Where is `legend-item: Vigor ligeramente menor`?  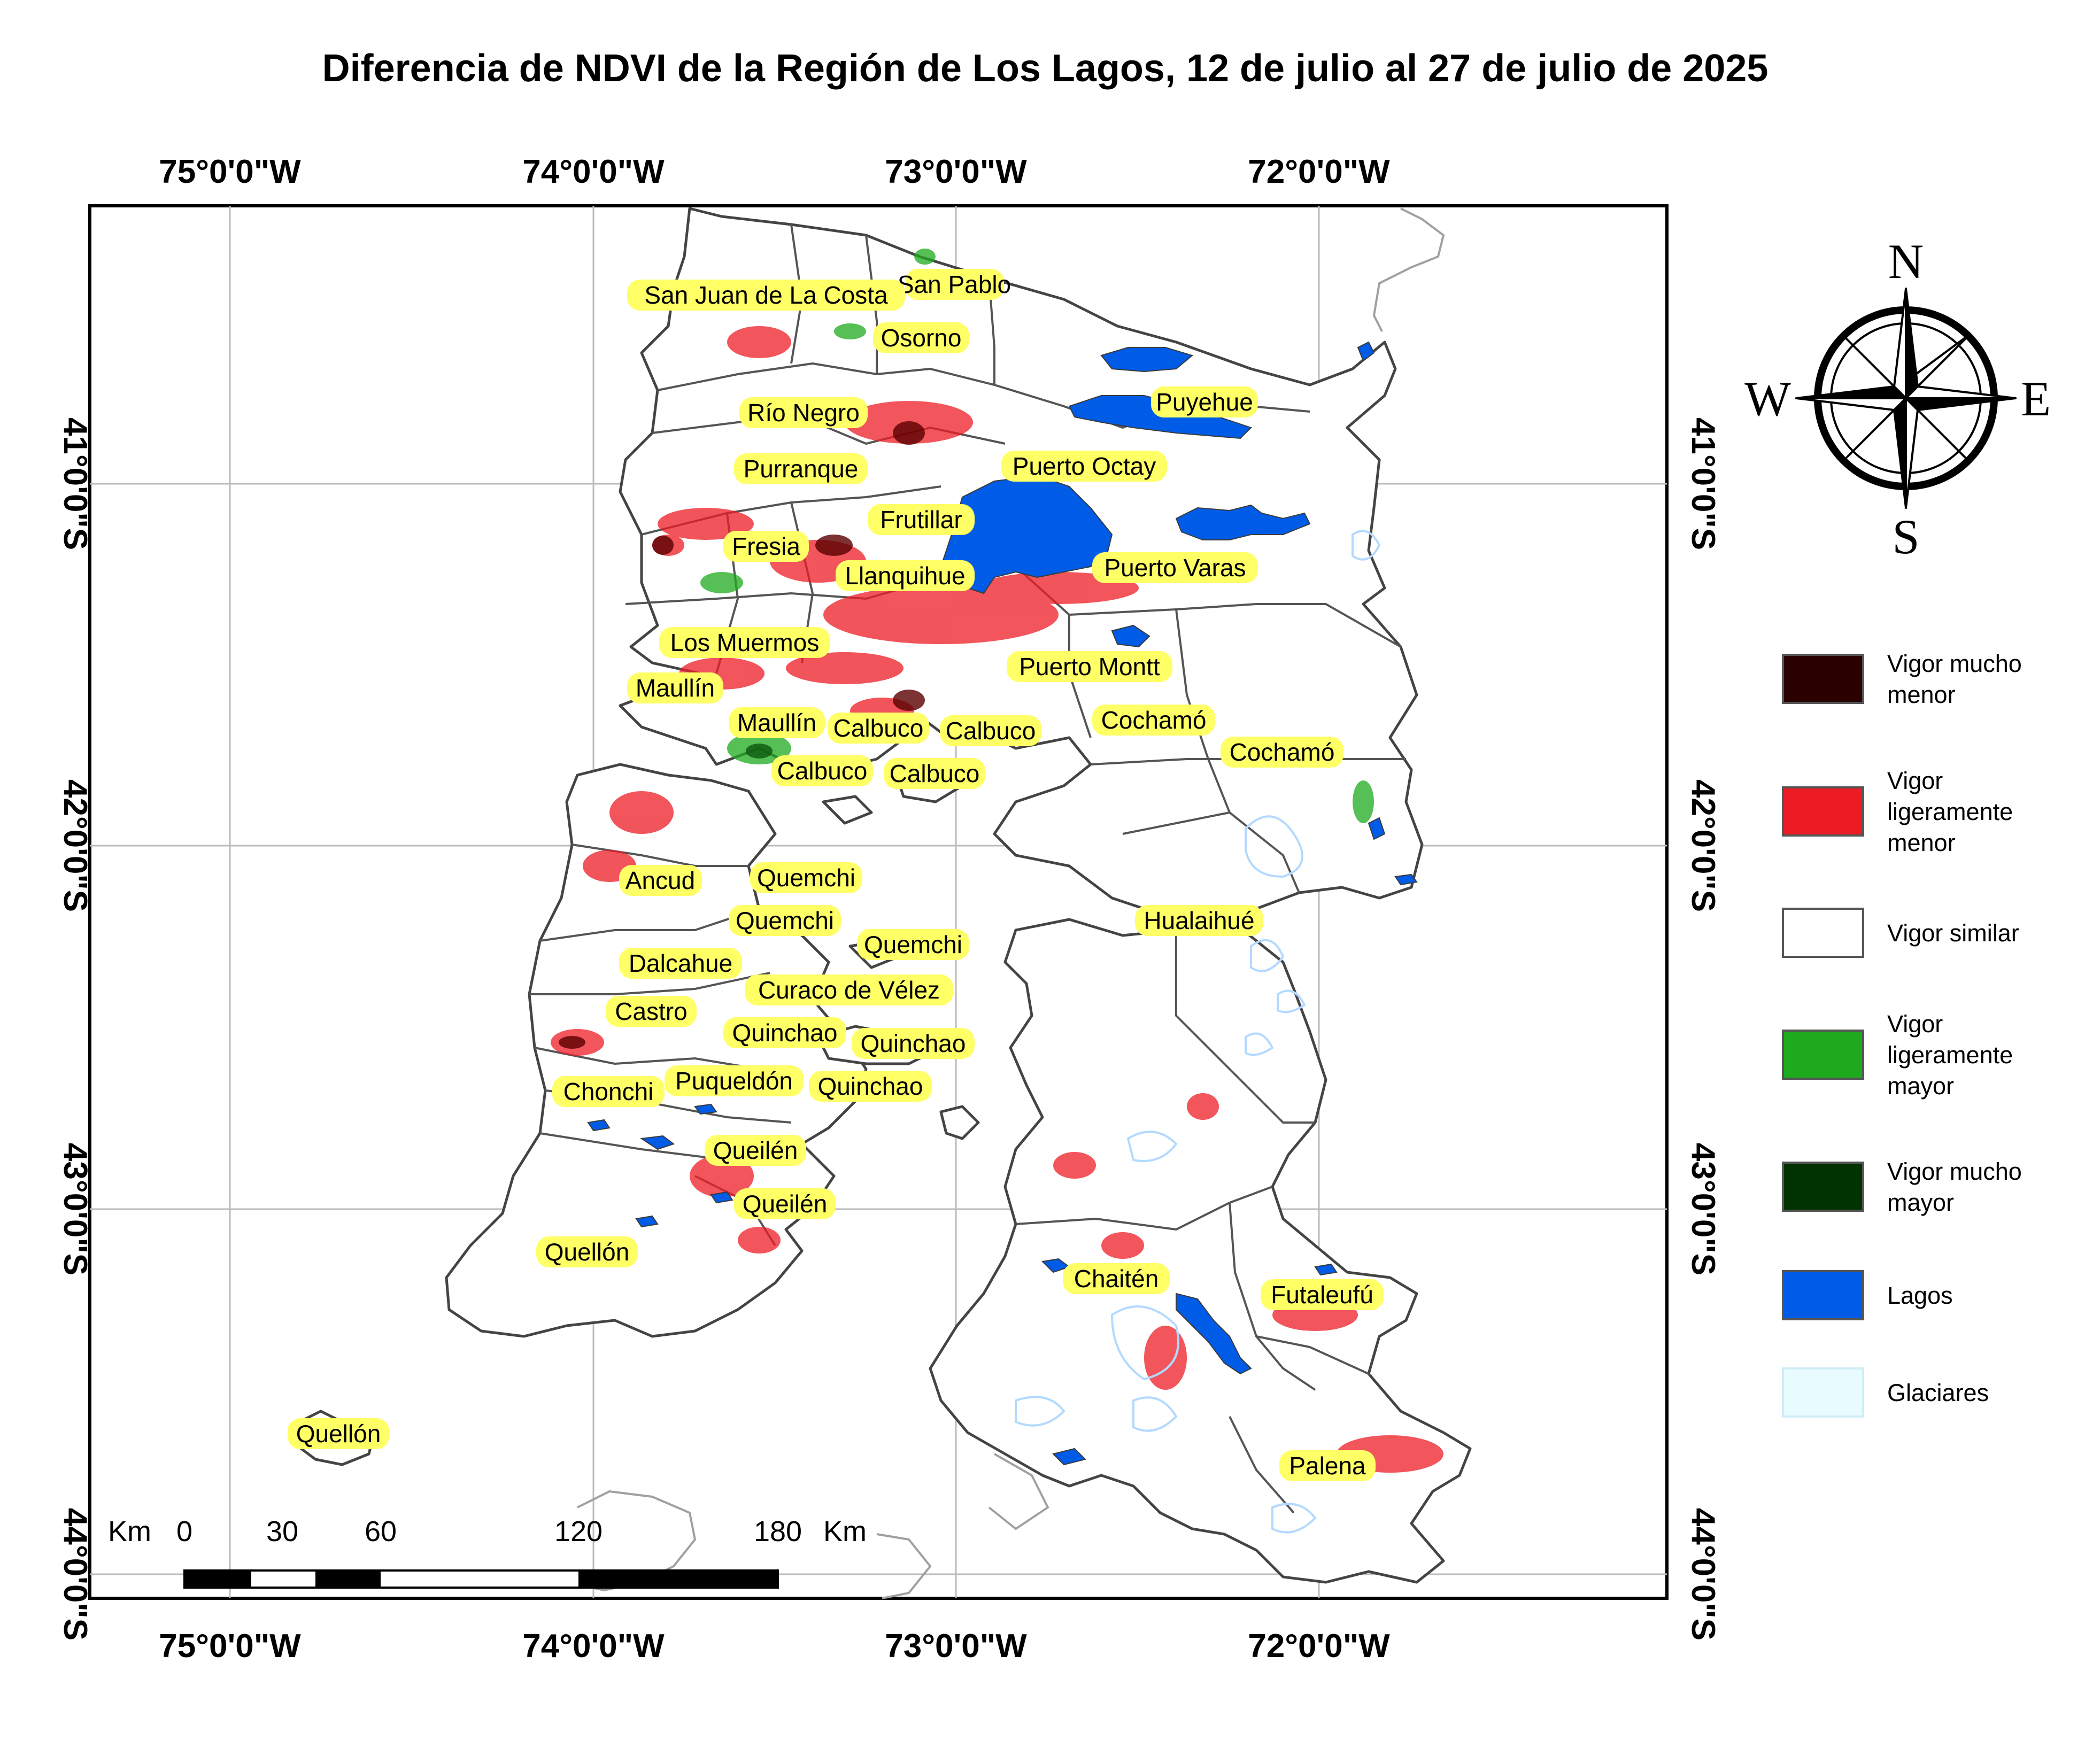 legend-item: Vigor ligeramente menor is located at coordinates (1897, 811).